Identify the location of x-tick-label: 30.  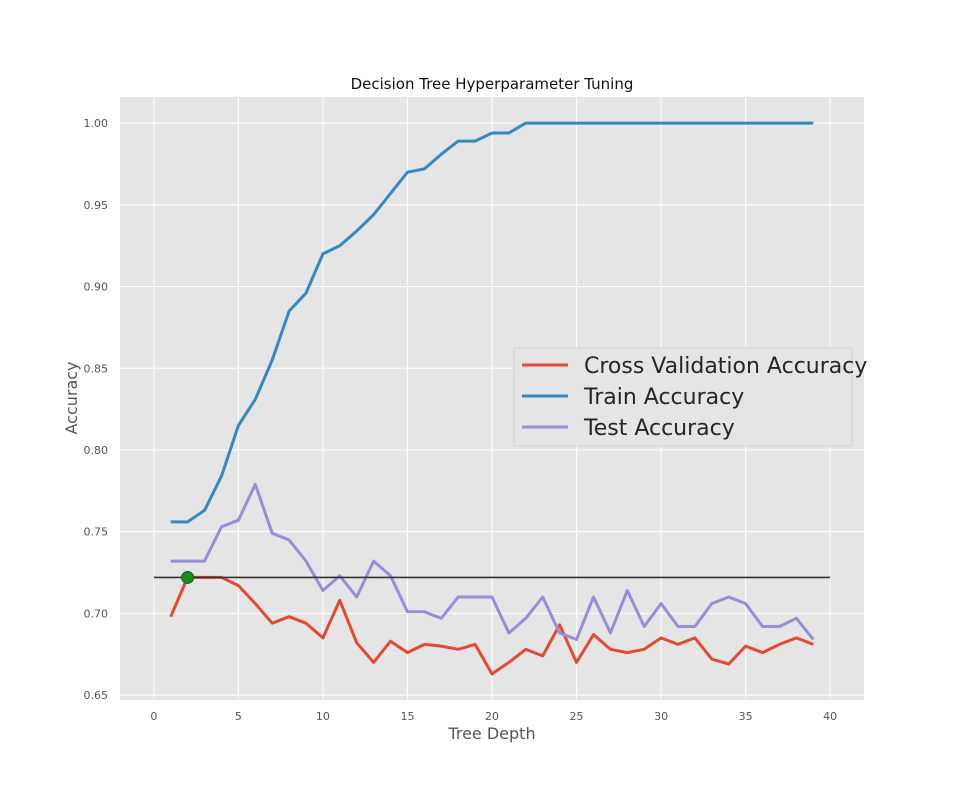
(661, 716).